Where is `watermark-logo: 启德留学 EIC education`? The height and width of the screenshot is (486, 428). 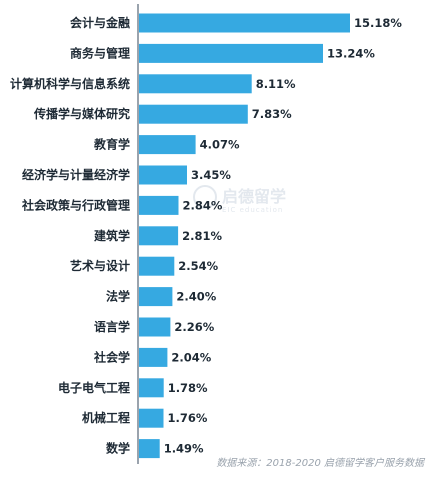 watermark-logo: 启德留学 EIC education is located at coordinates (239, 199).